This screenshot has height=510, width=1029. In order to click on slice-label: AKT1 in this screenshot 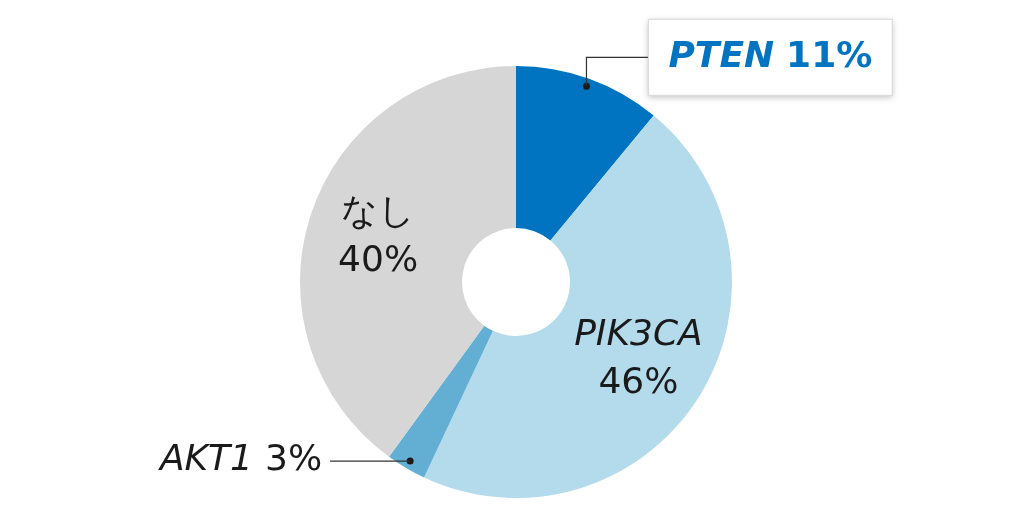, I will do `click(205, 458)`.